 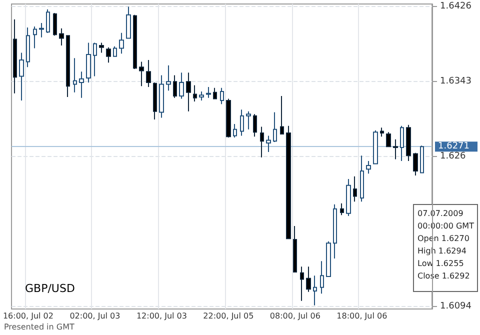 I want to click on y-tick-label: 1.6343, so click(x=456, y=81).